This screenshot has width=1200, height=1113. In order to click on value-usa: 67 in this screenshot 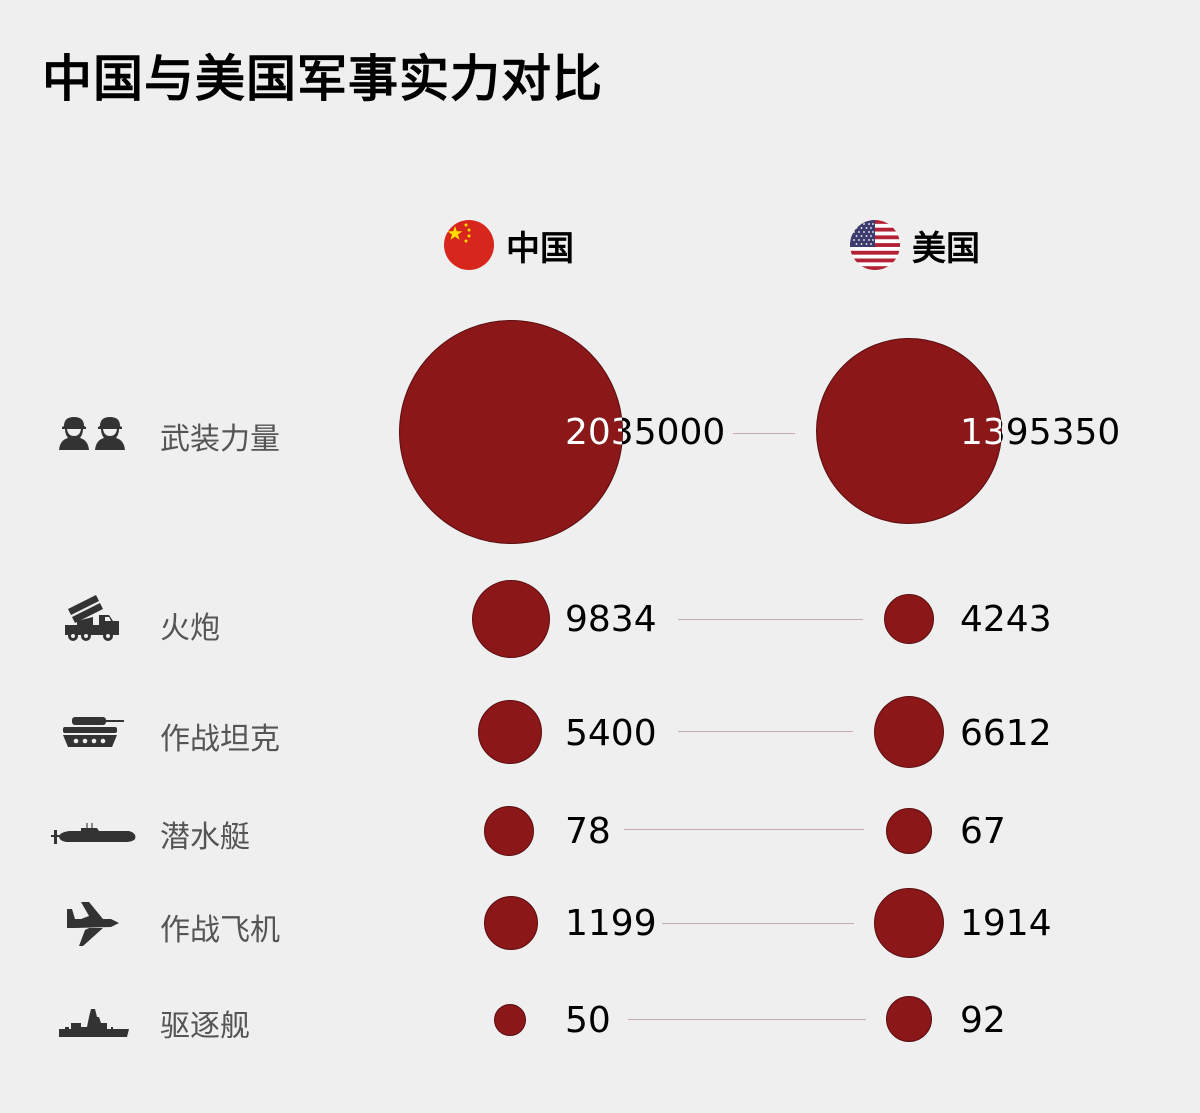, I will do `click(983, 831)`.